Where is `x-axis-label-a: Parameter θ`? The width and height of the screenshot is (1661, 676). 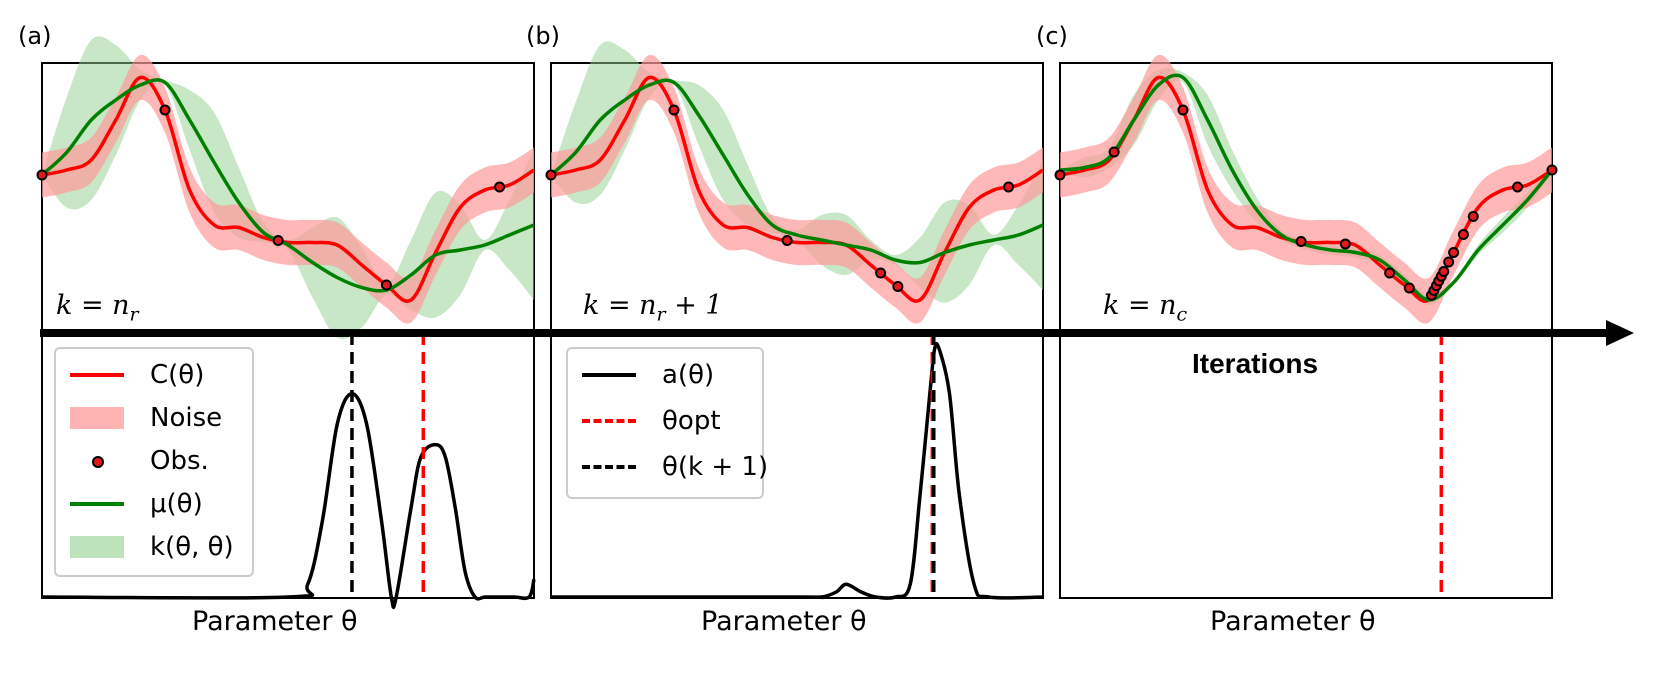 x-axis-label-a: Parameter θ is located at coordinates (275, 621).